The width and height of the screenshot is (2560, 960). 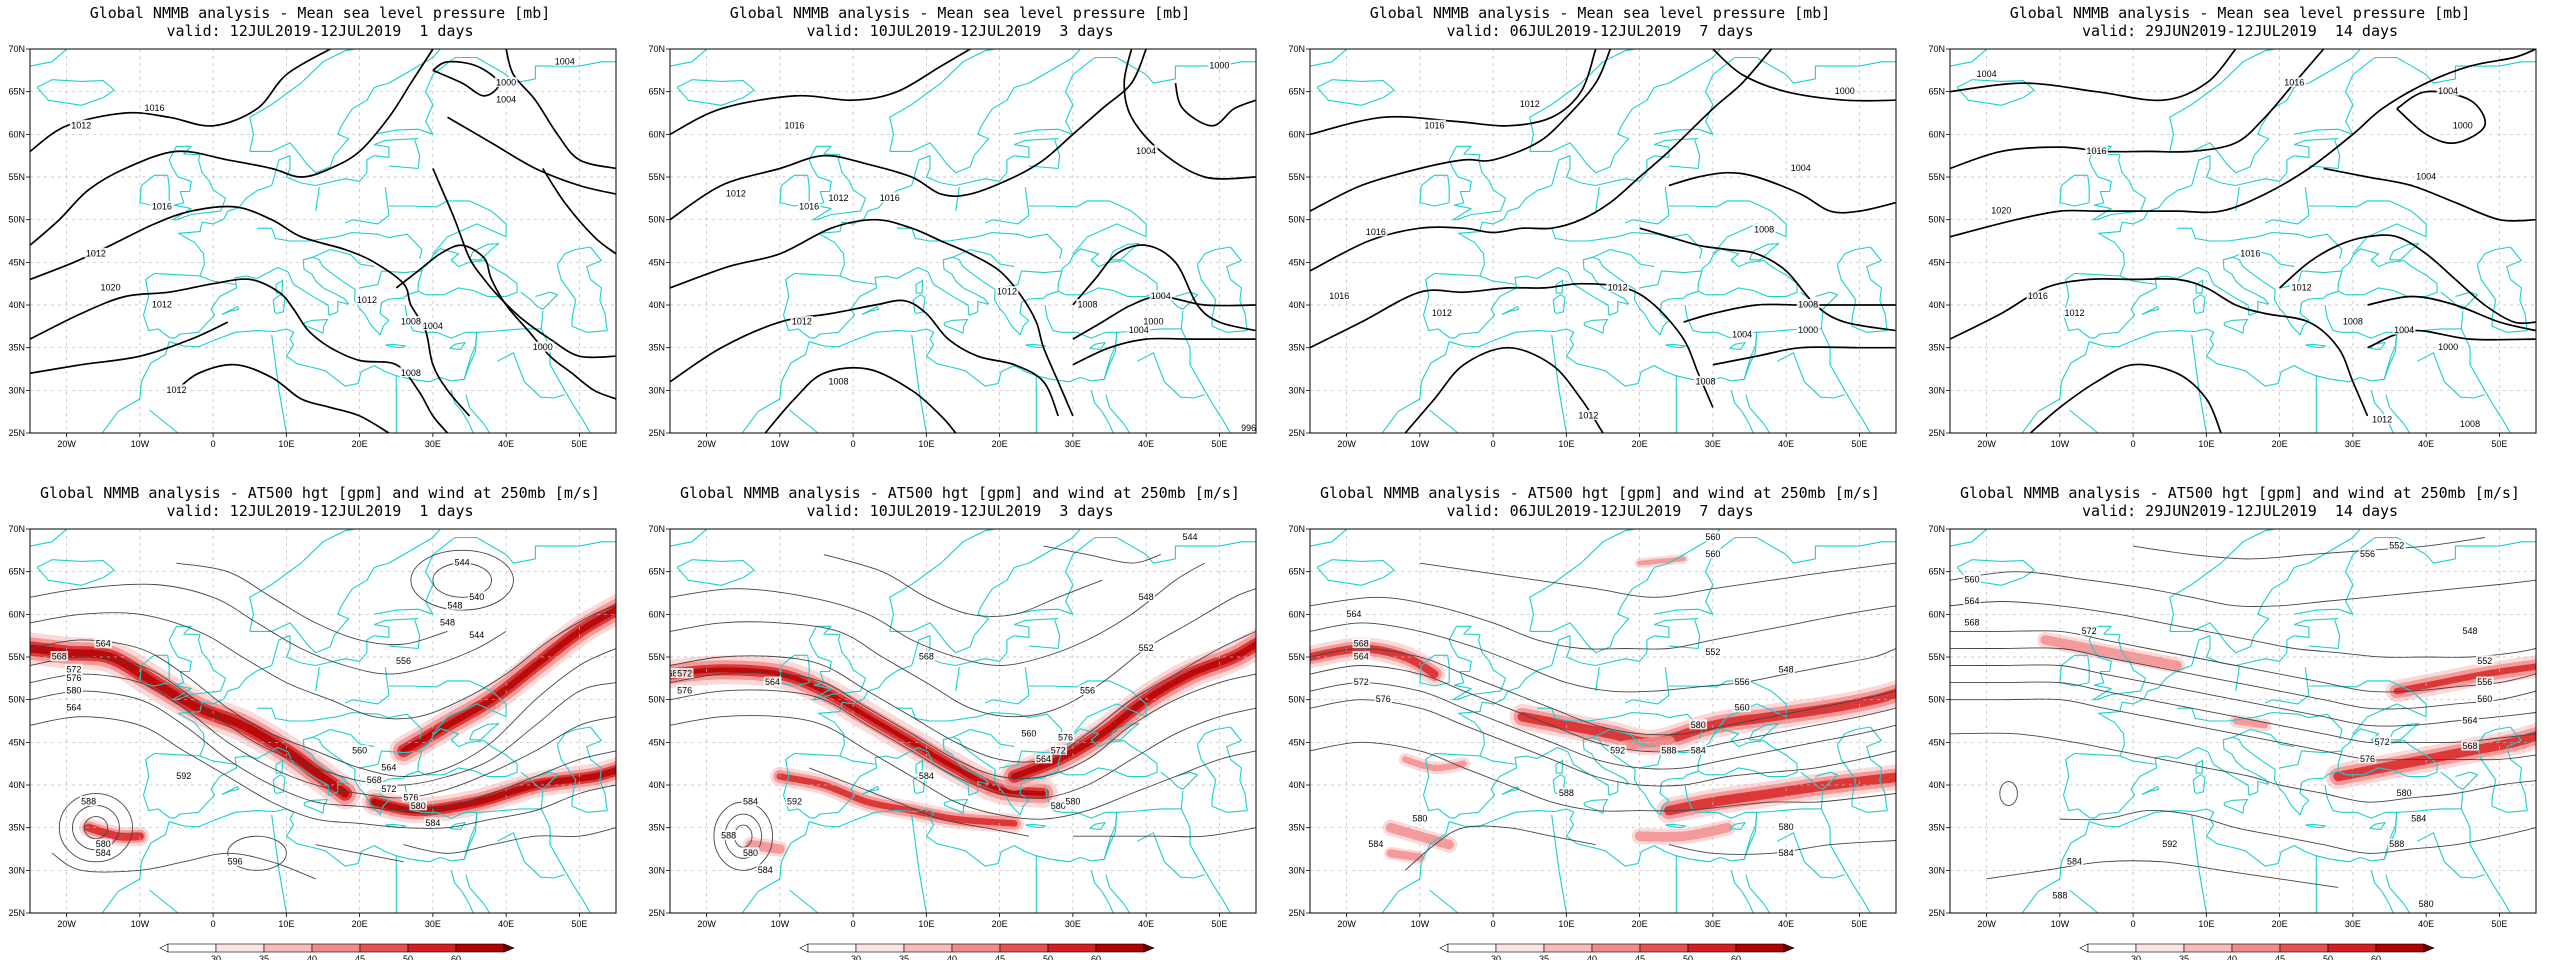 I want to click on colorbar-tick-label: 40, so click(x=312, y=957).